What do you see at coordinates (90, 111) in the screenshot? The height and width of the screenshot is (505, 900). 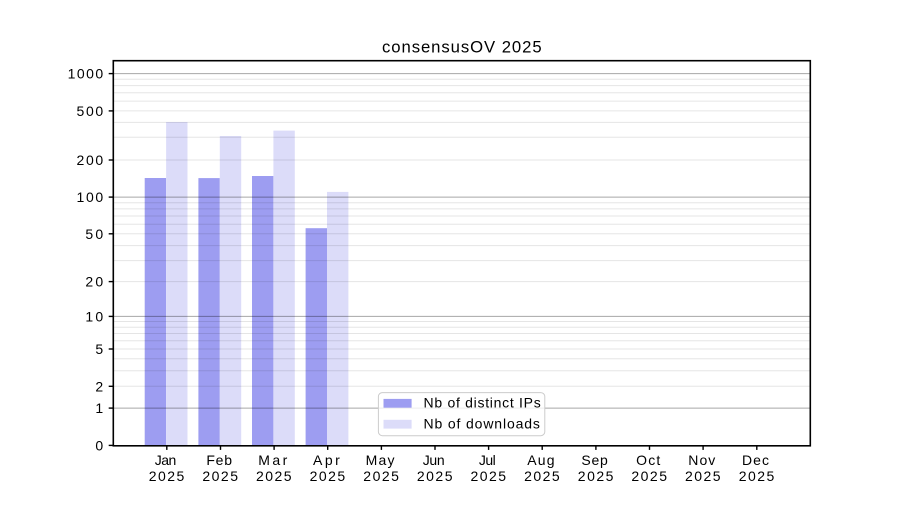 I see `svg-text: 500` at bounding box center [90, 111].